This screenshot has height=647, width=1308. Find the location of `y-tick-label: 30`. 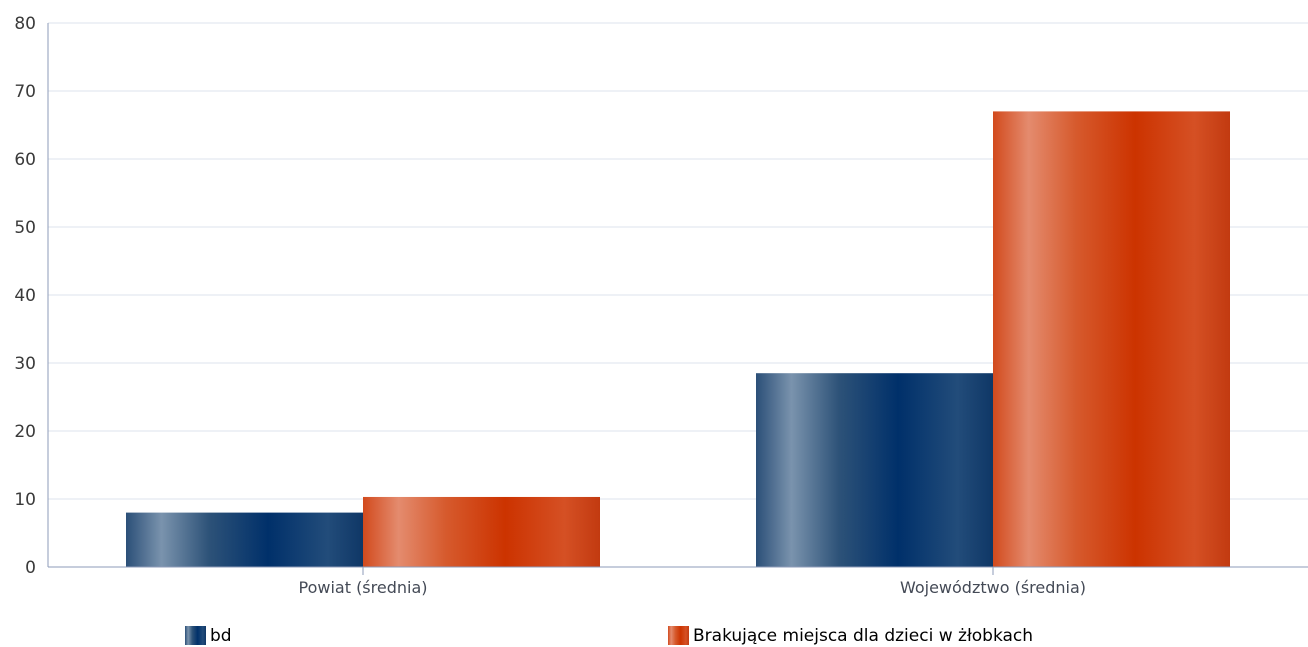

y-tick-label: 30 is located at coordinates (25, 364).